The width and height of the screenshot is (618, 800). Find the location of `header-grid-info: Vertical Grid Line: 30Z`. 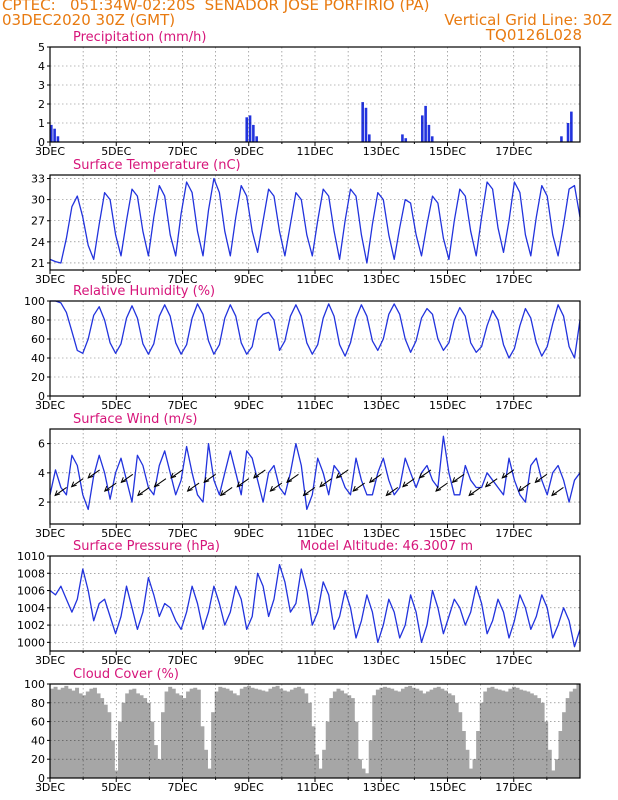

header-grid-info: Vertical Grid Line: 30Z is located at coordinates (528, 20).